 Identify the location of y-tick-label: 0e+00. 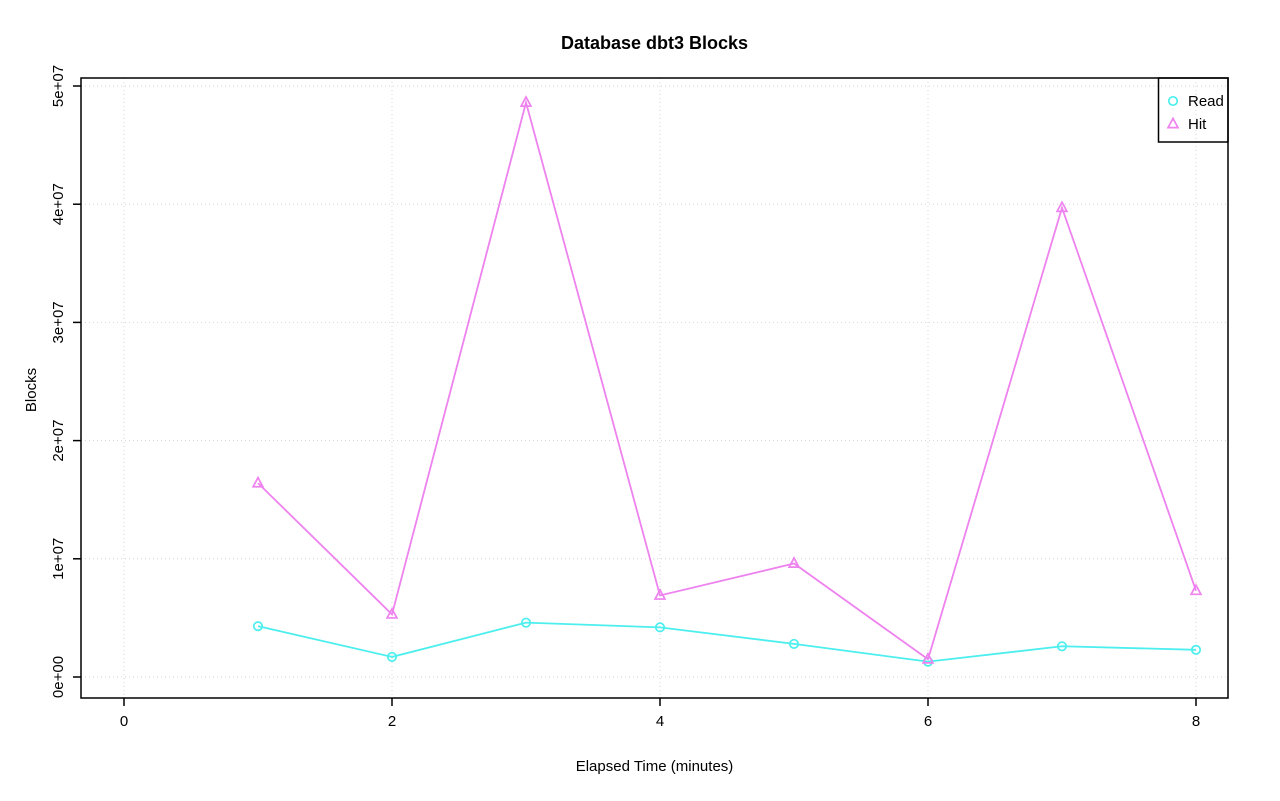
(58, 677).